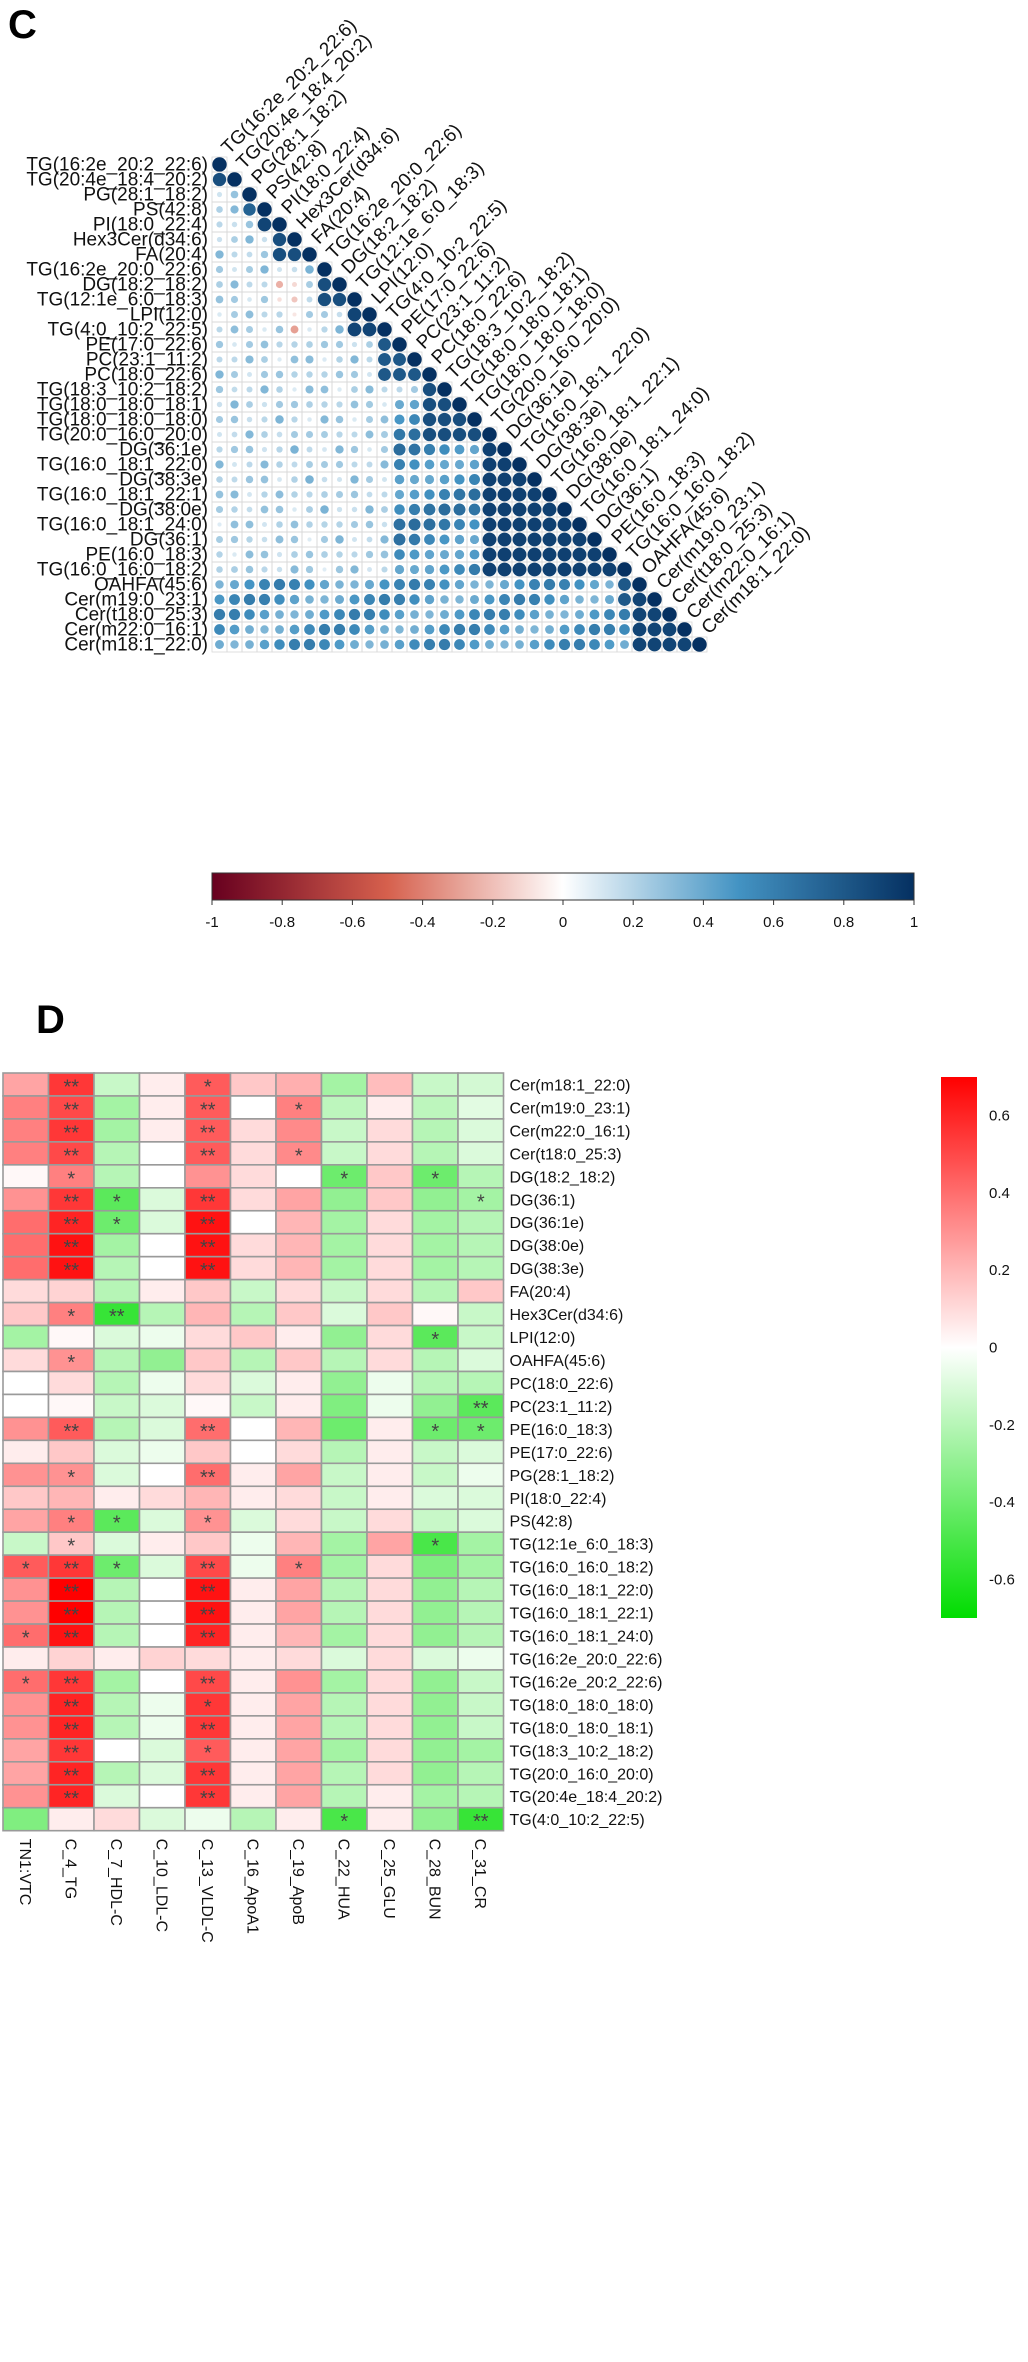 This screenshot has height=2362, width=1028. Describe the element at coordinates (561, 901) in the screenshot. I see `panel-c-color-legend: -1 -0.8 -0.6 -0.4 -0.2 0 0.2 0.4 0.6 0.8 1` at that location.